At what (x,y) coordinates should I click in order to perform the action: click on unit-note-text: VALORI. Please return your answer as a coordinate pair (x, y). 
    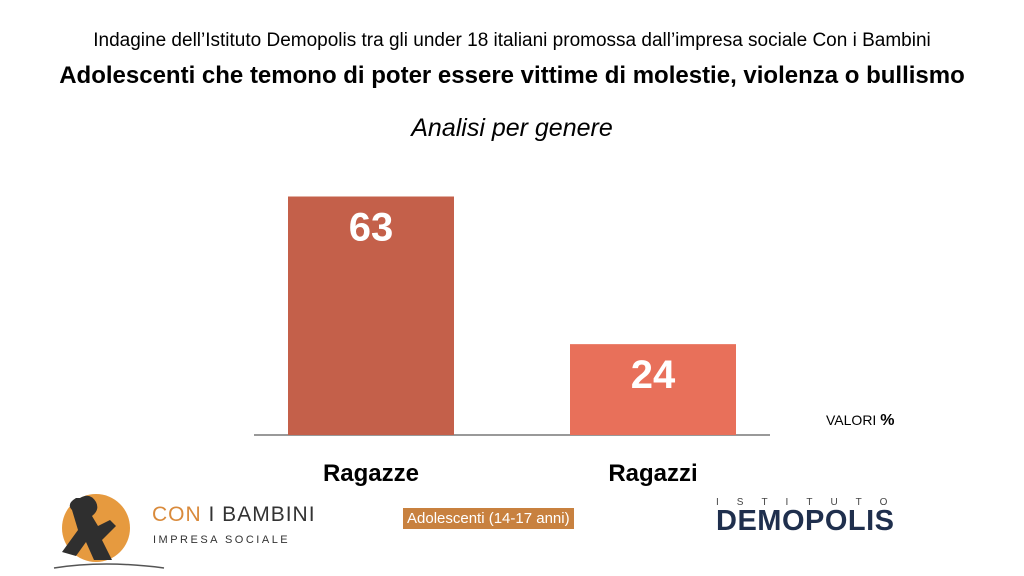
    Looking at the image, I should click on (851, 420).